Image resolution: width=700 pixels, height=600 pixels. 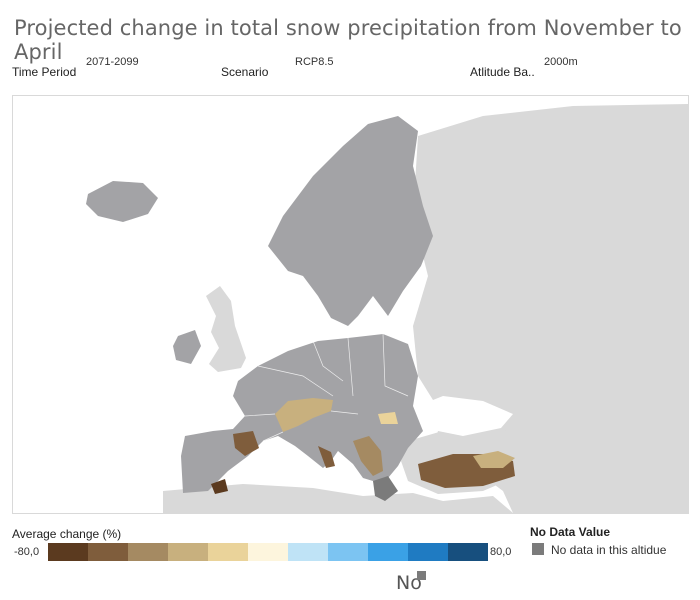 What do you see at coordinates (245, 72) in the screenshot?
I see `filter-scenario-label: Scenario` at bounding box center [245, 72].